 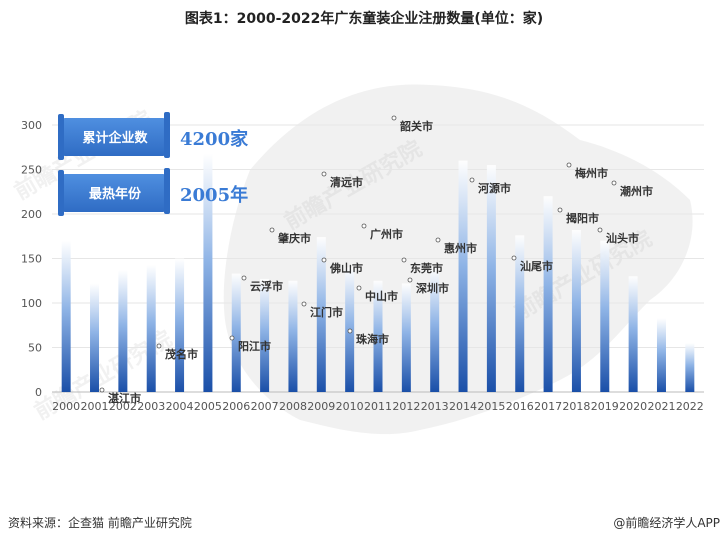 I want to click on credit-note: @前瞻经济学人APP, so click(x=666, y=523).